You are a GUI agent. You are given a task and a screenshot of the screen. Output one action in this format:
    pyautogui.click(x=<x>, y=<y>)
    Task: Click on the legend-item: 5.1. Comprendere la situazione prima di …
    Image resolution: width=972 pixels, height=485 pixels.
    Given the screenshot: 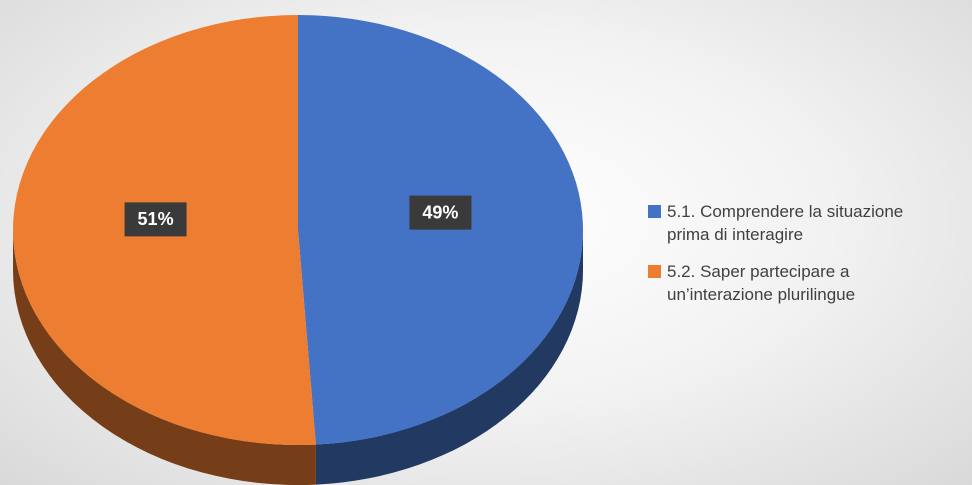 What is the action you would take?
    pyautogui.click(x=798, y=223)
    